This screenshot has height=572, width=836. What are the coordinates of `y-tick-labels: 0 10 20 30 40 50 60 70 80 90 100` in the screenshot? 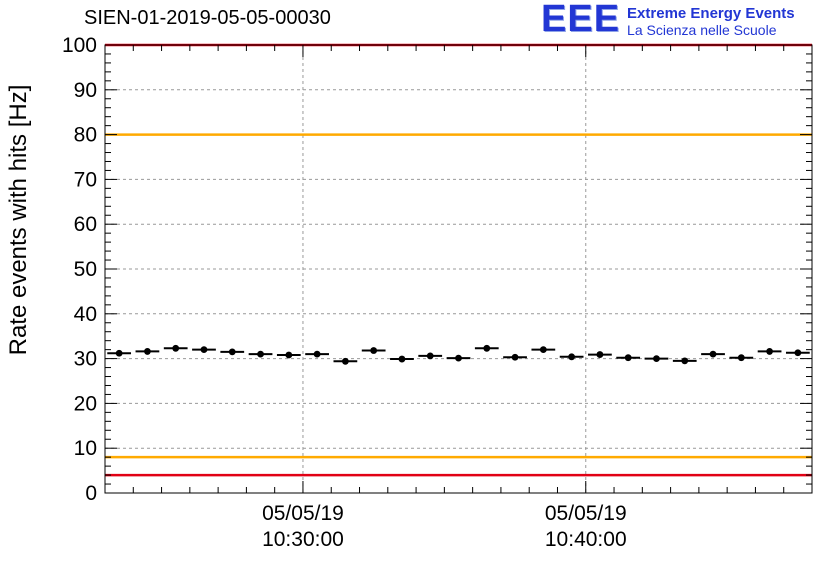 It's located at (79, 269).